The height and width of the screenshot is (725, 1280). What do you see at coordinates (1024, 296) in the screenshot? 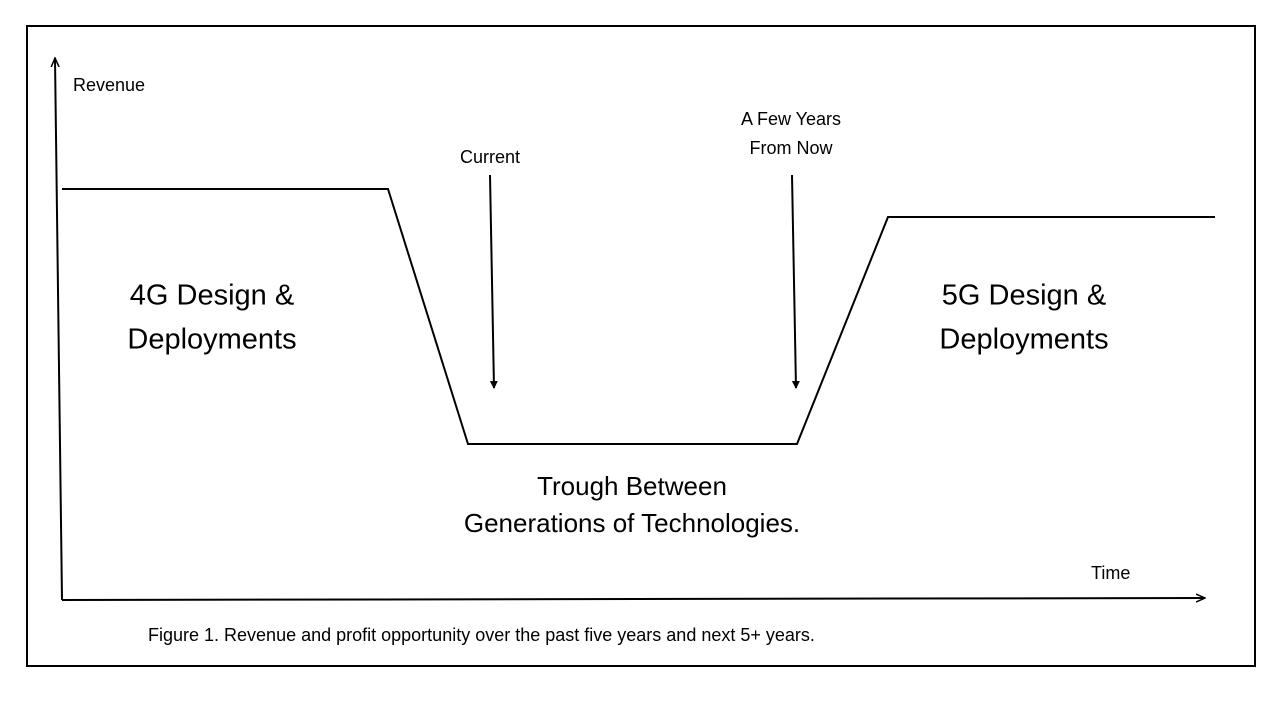
I see `region-label: 5G Design &` at bounding box center [1024, 296].